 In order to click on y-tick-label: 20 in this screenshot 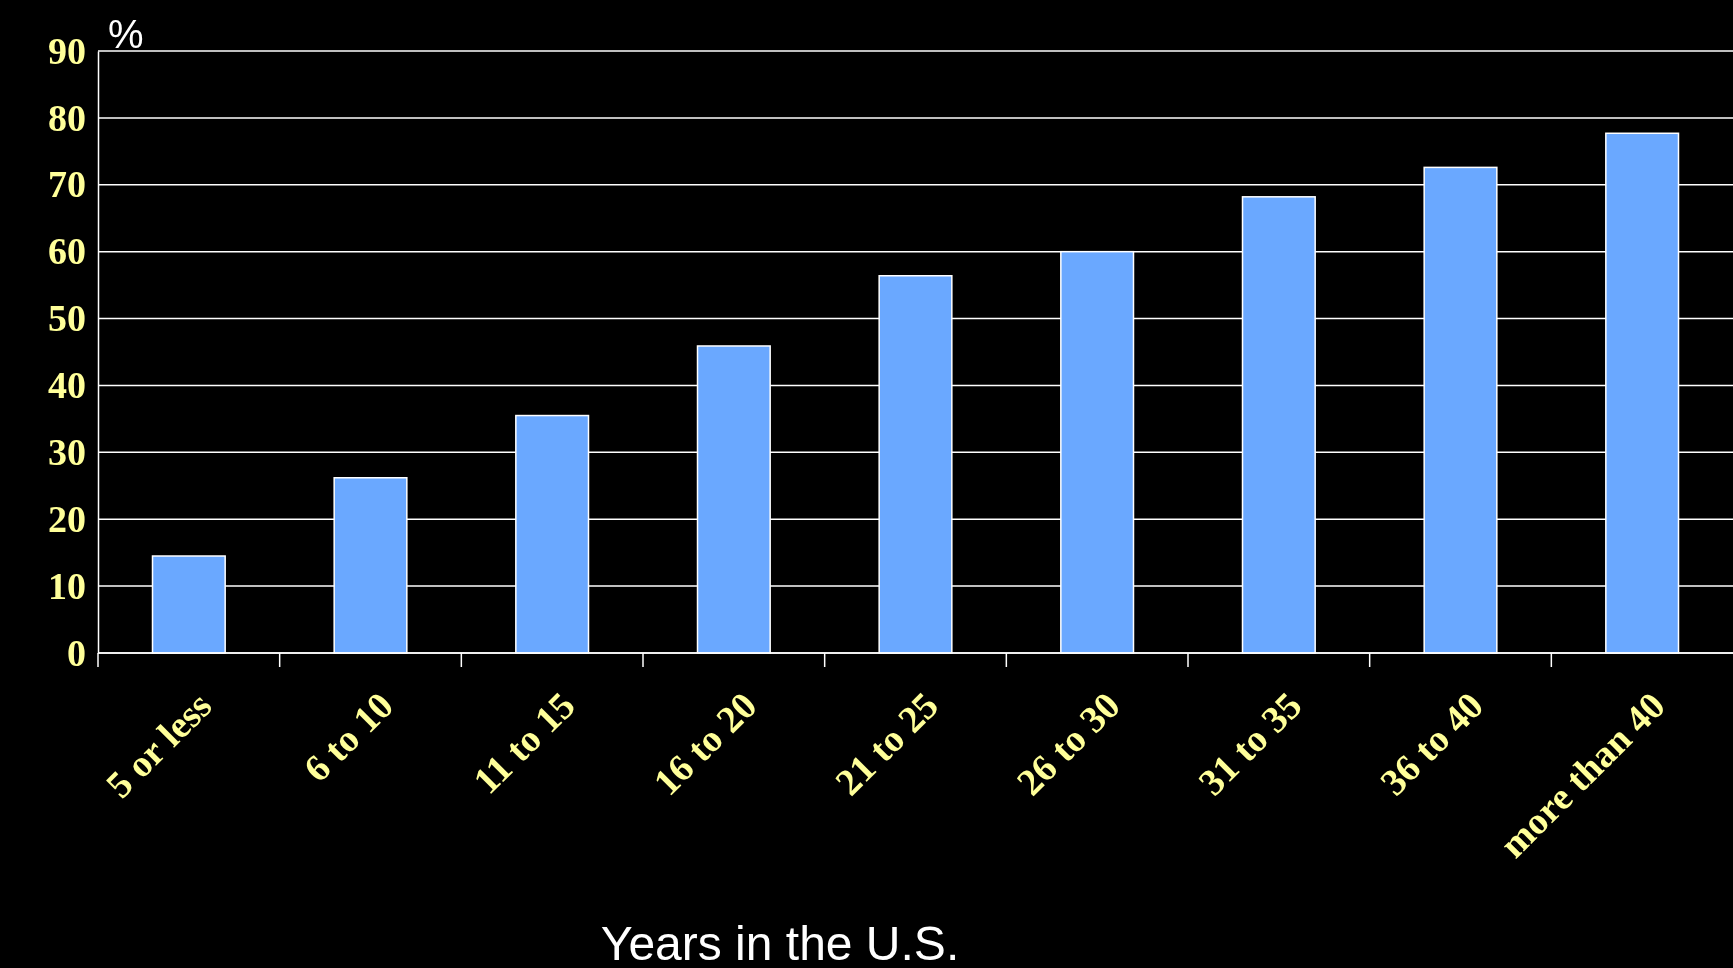, I will do `click(67, 518)`.